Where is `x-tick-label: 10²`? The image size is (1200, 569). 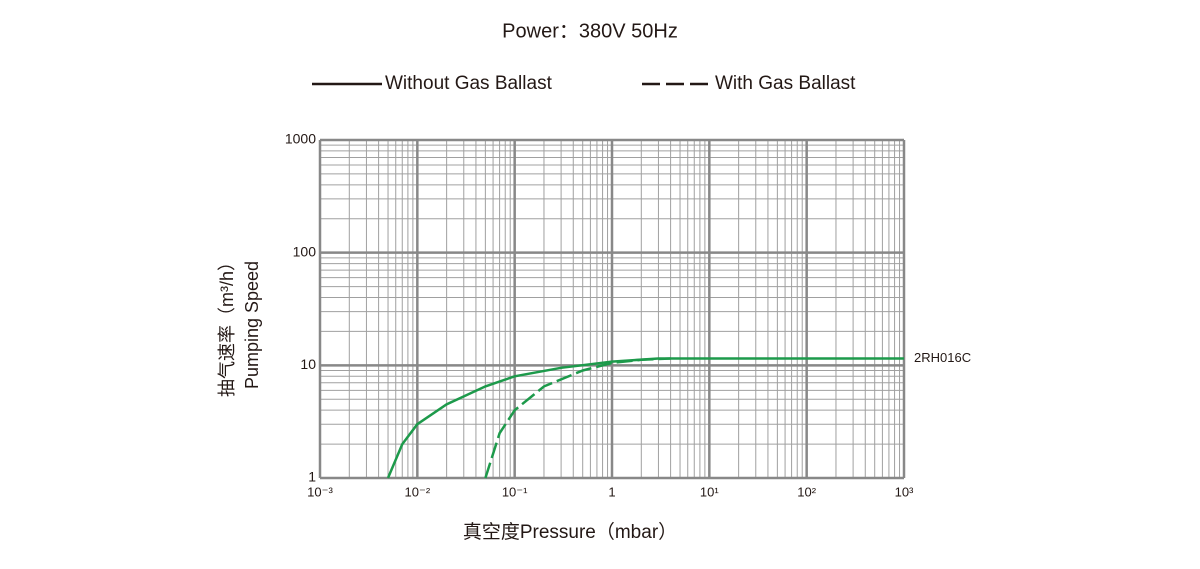
x-tick-label: 10² is located at coordinates (806, 491).